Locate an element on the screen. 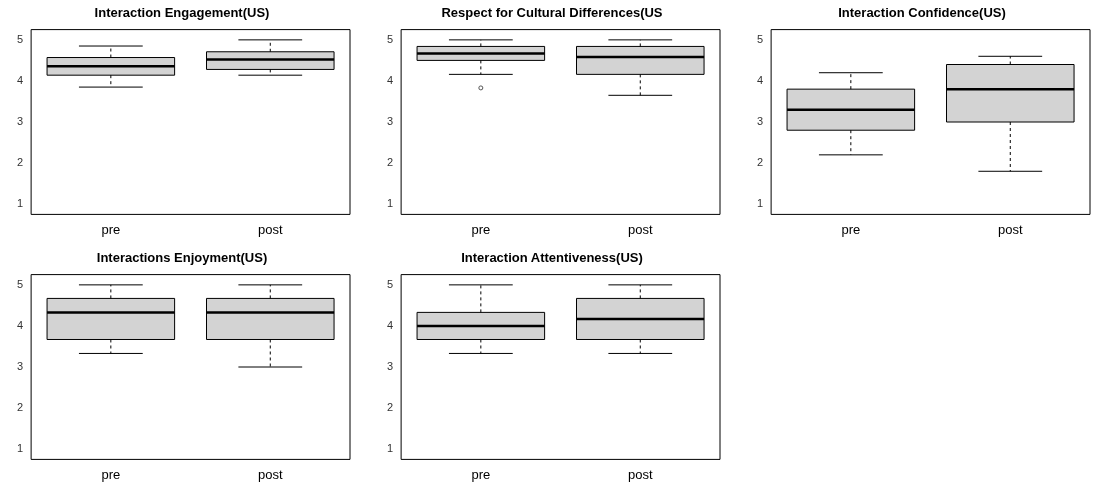 The height and width of the screenshot is (491, 1110). chart-title: Interaction Confidence(US) is located at coordinates (922, 13).